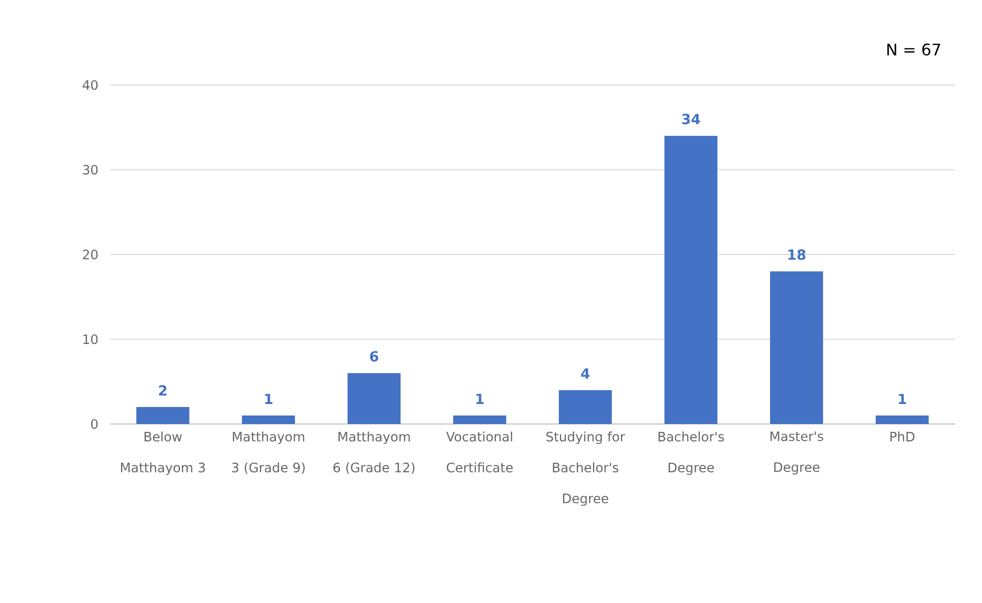 The width and height of the screenshot is (982, 603). What do you see at coordinates (585, 373) in the screenshot?
I see `data-label: 4` at bounding box center [585, 373].